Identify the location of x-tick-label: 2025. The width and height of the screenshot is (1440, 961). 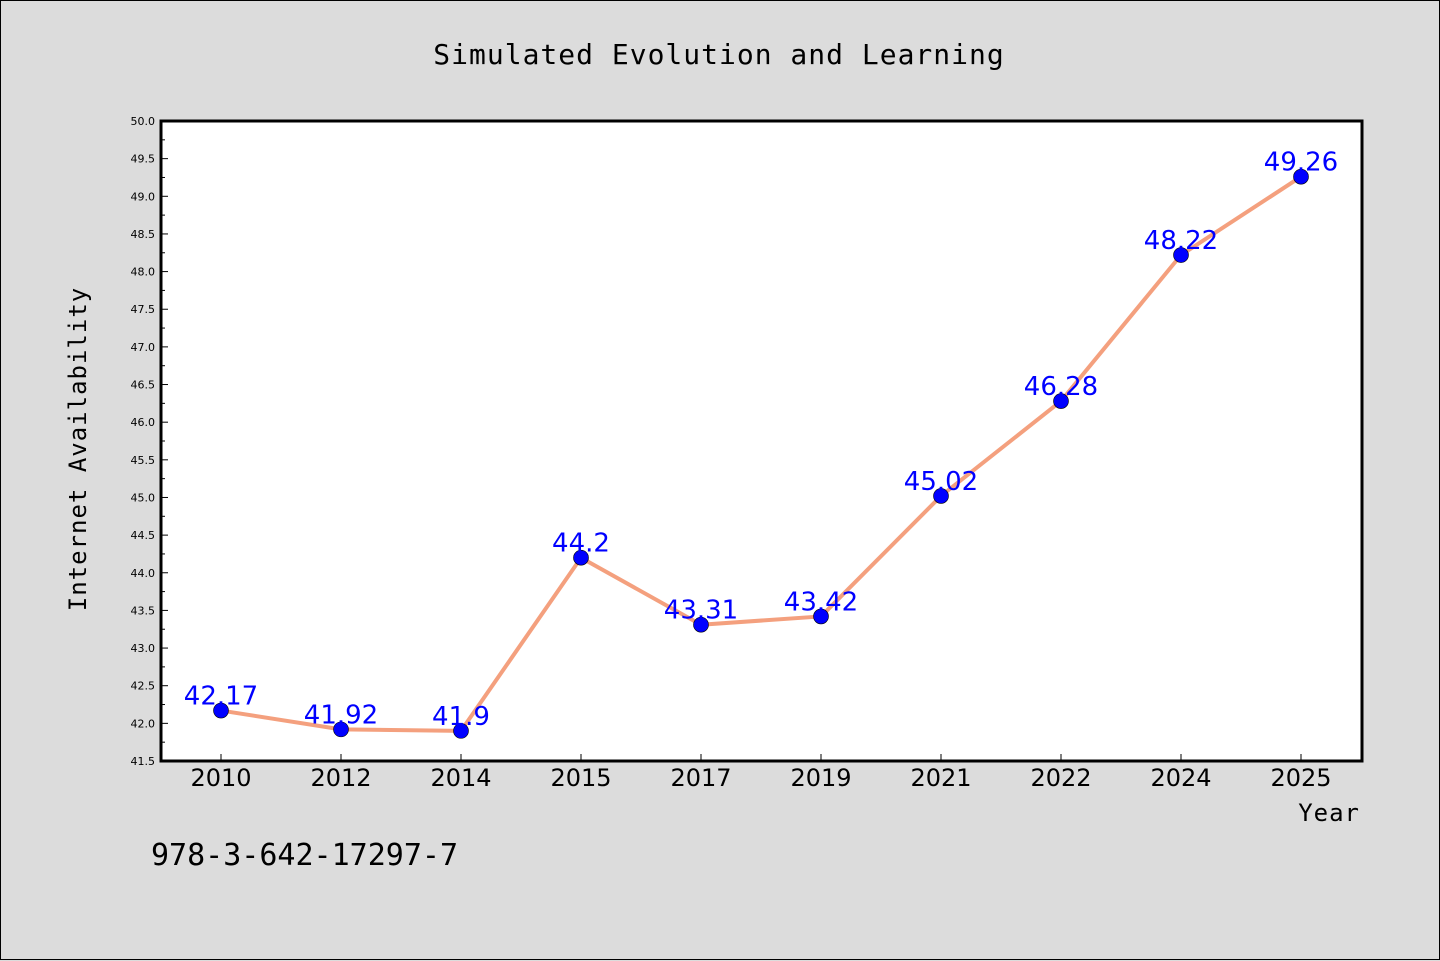
(1300, 778).